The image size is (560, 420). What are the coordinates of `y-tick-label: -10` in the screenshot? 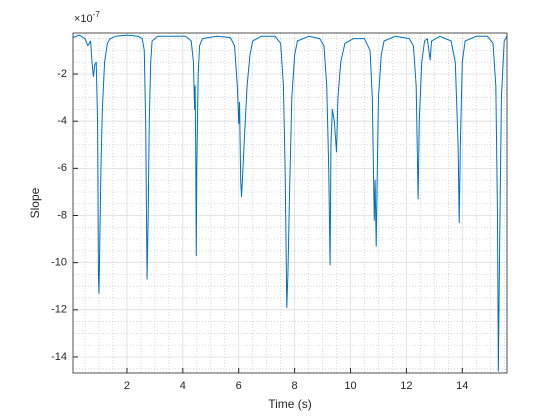 It's located at (59, 263).